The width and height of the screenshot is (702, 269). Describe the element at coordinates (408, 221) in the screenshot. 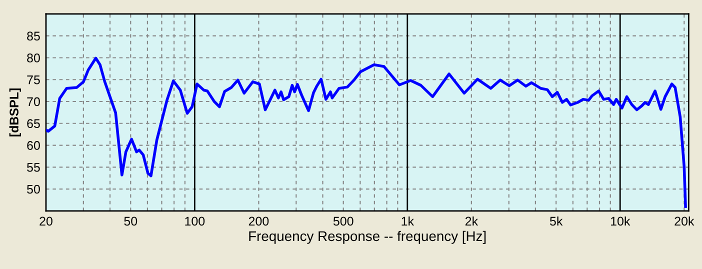

I see `x-tick-label: 1k` at that location.